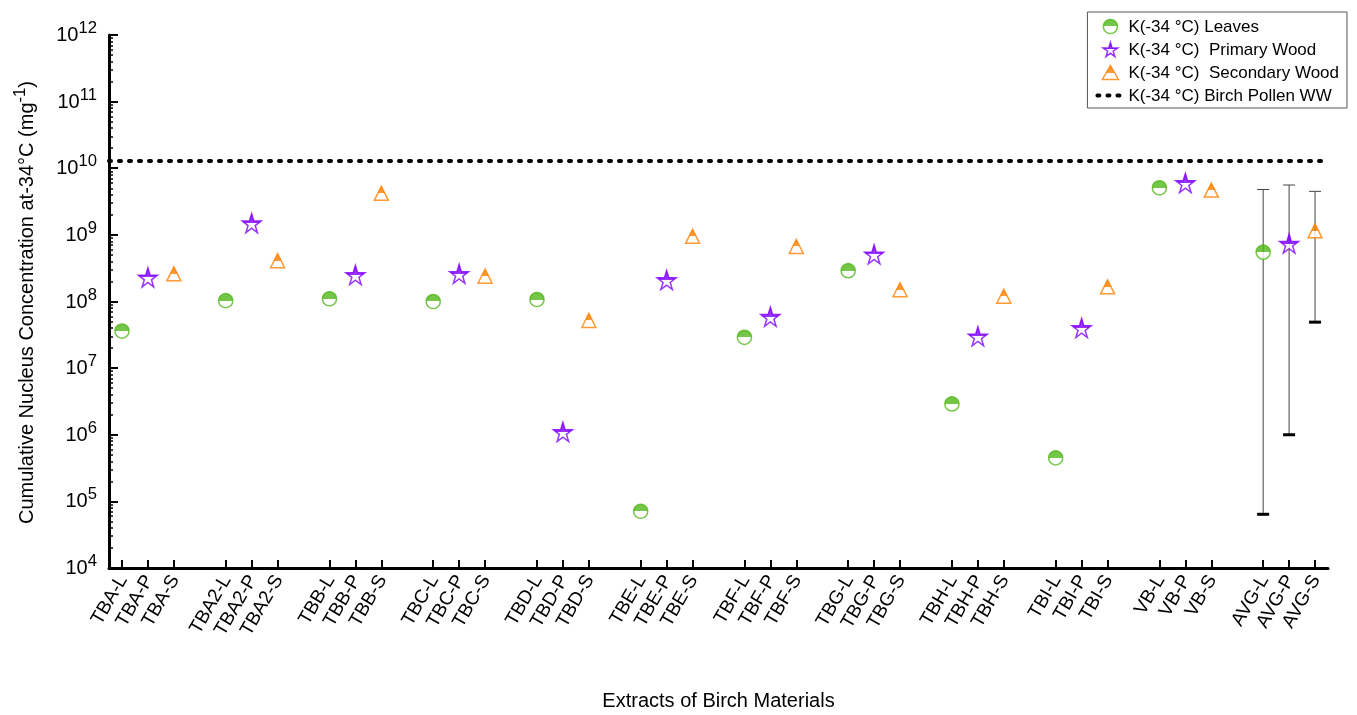 This screenshot has height=715, width=1357. Describe the element at coordinates (81, 498) in the screenshot. I see `y-tick-label: 10$^{5}$` at that location.